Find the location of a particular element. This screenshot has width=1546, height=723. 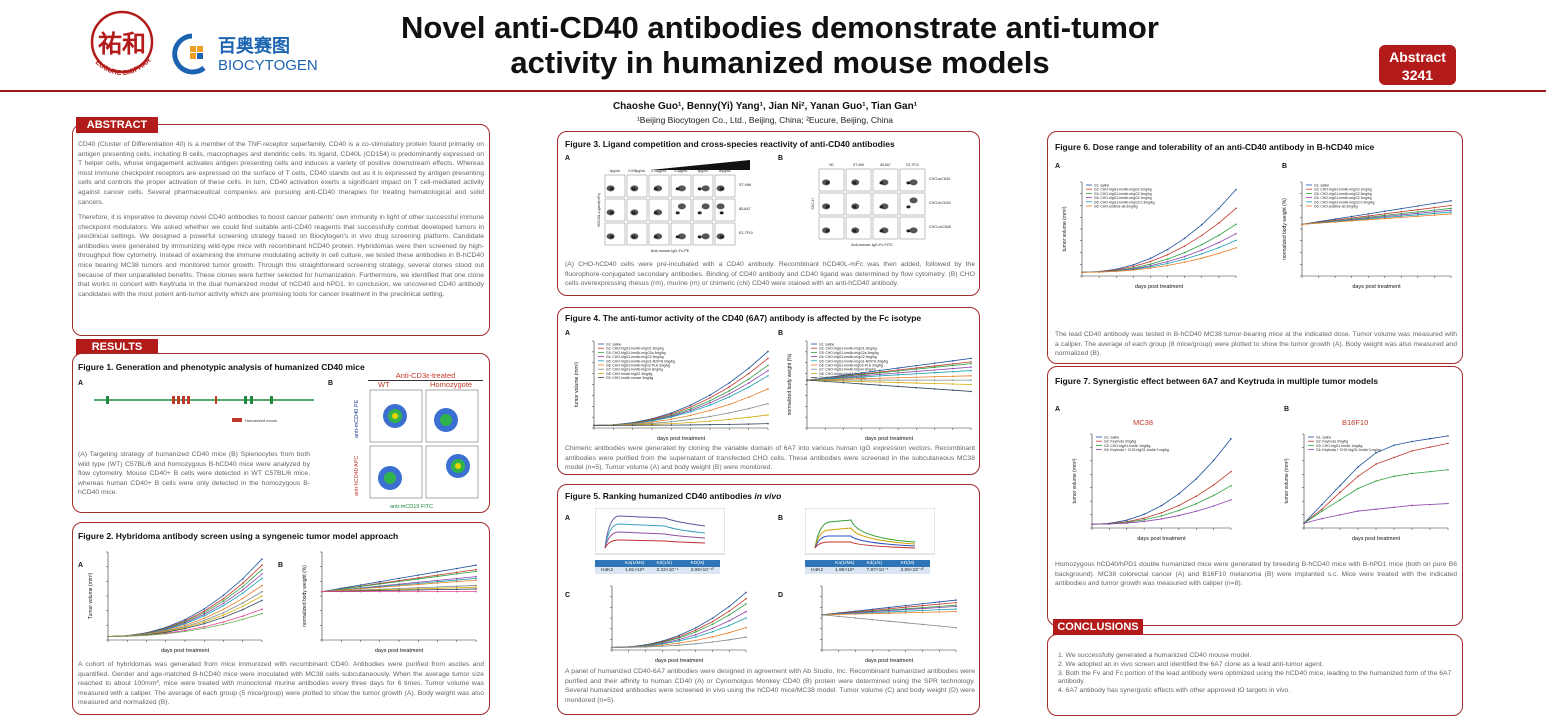

figure-7-panel-b-label: B is located at coordinates (1287, 409).